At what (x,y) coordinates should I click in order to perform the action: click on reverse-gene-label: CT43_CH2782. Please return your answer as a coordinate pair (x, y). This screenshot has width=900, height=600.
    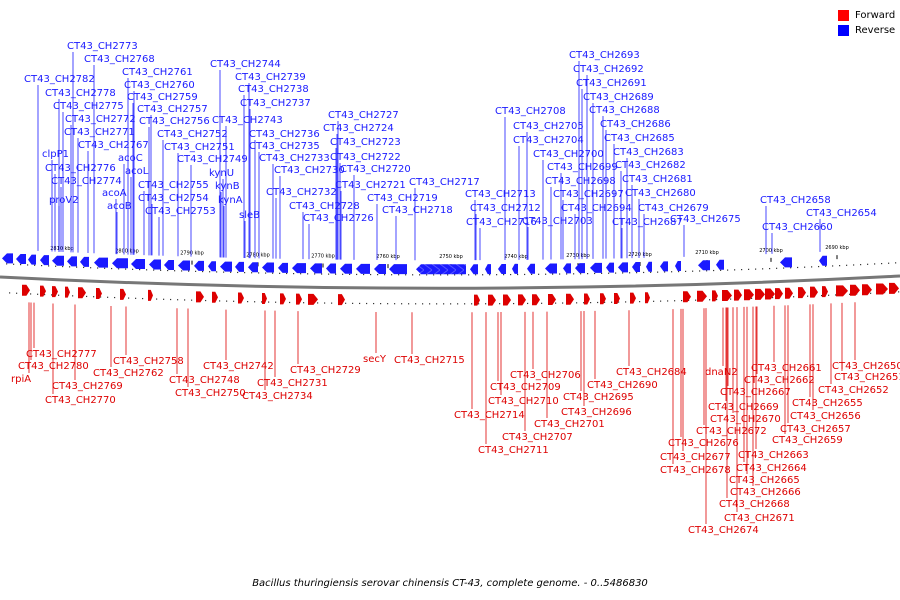
    Looking at the image, I should click on (59, 79).